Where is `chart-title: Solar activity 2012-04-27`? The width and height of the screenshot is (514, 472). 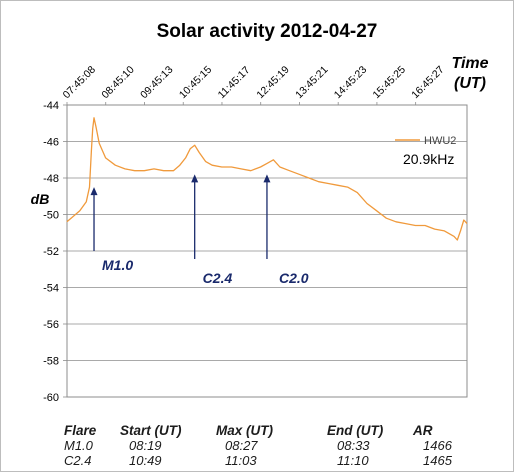 chart-title: Solar activity 2012-04-27 is located at coordinates (267, 31).